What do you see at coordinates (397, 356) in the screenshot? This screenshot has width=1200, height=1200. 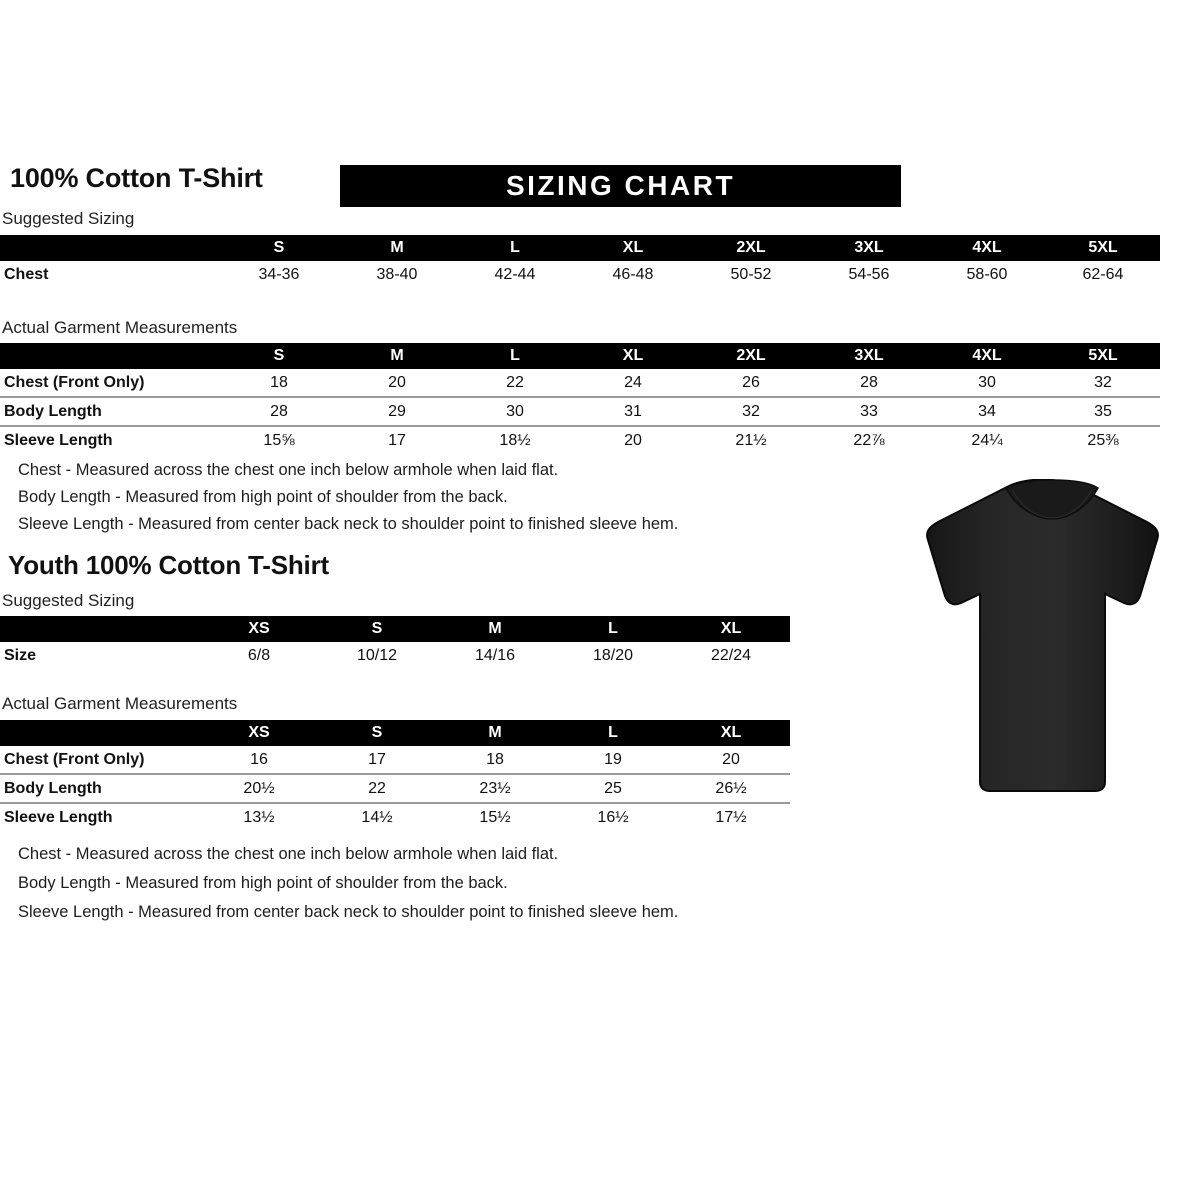 I see `adult-actual-header-m: M` at bounding box center [397, 356].